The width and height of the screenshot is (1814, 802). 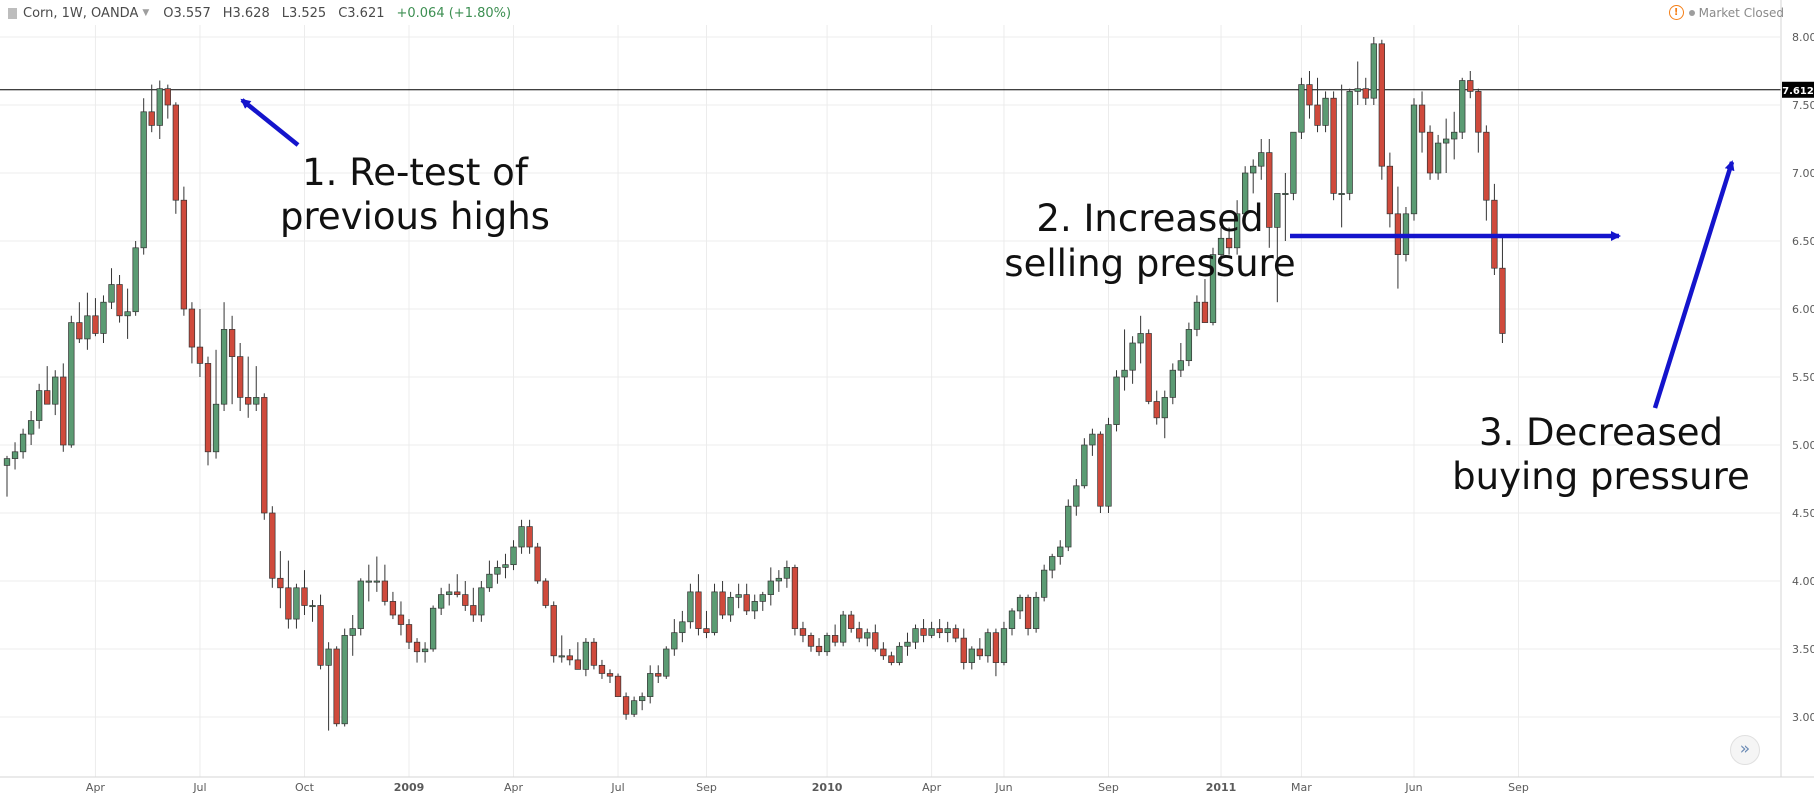 I want to click on ohlc-close: C3.621, so click(x=361, y=13).